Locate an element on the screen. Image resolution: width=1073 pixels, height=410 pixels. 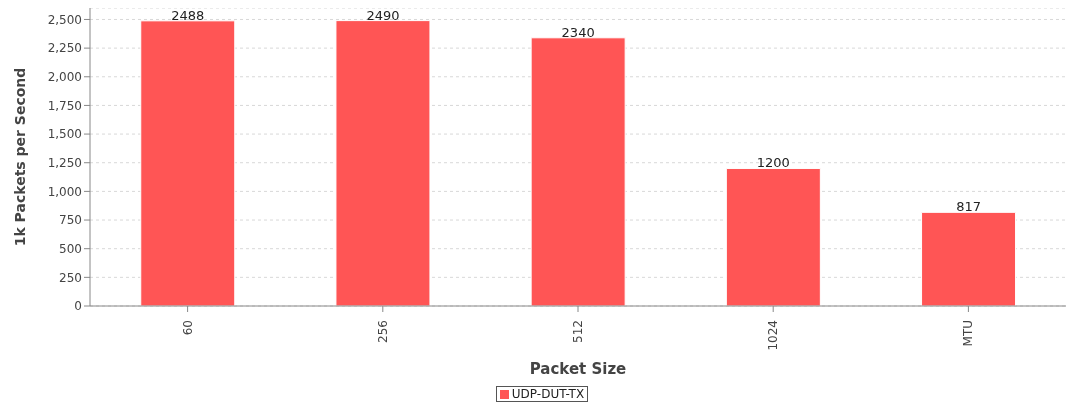
data-label: 2490 is located at coordinates (383, 15).